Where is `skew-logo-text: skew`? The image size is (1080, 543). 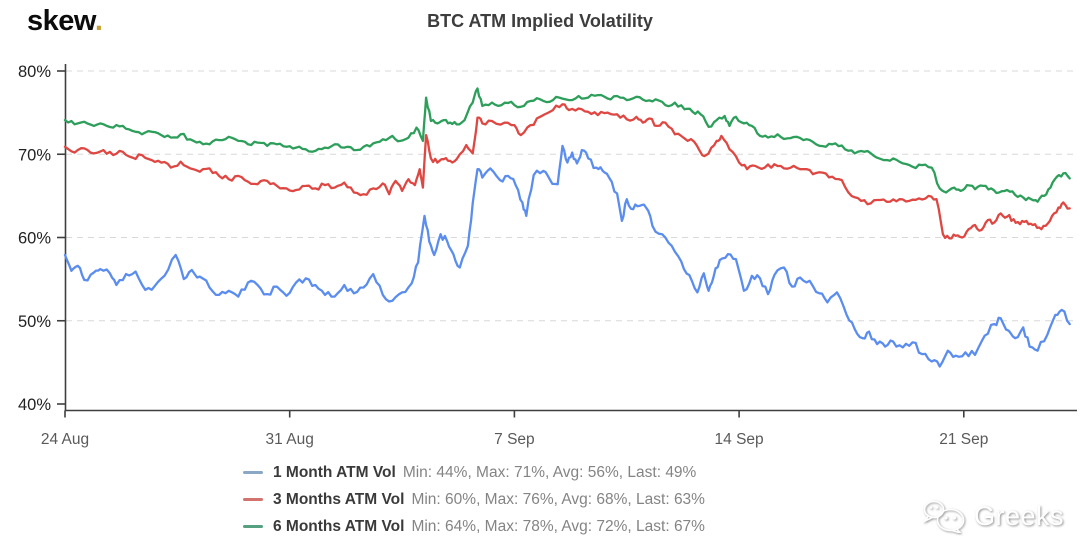
skew-logo-text: skew is located at coordinates (61, 21).